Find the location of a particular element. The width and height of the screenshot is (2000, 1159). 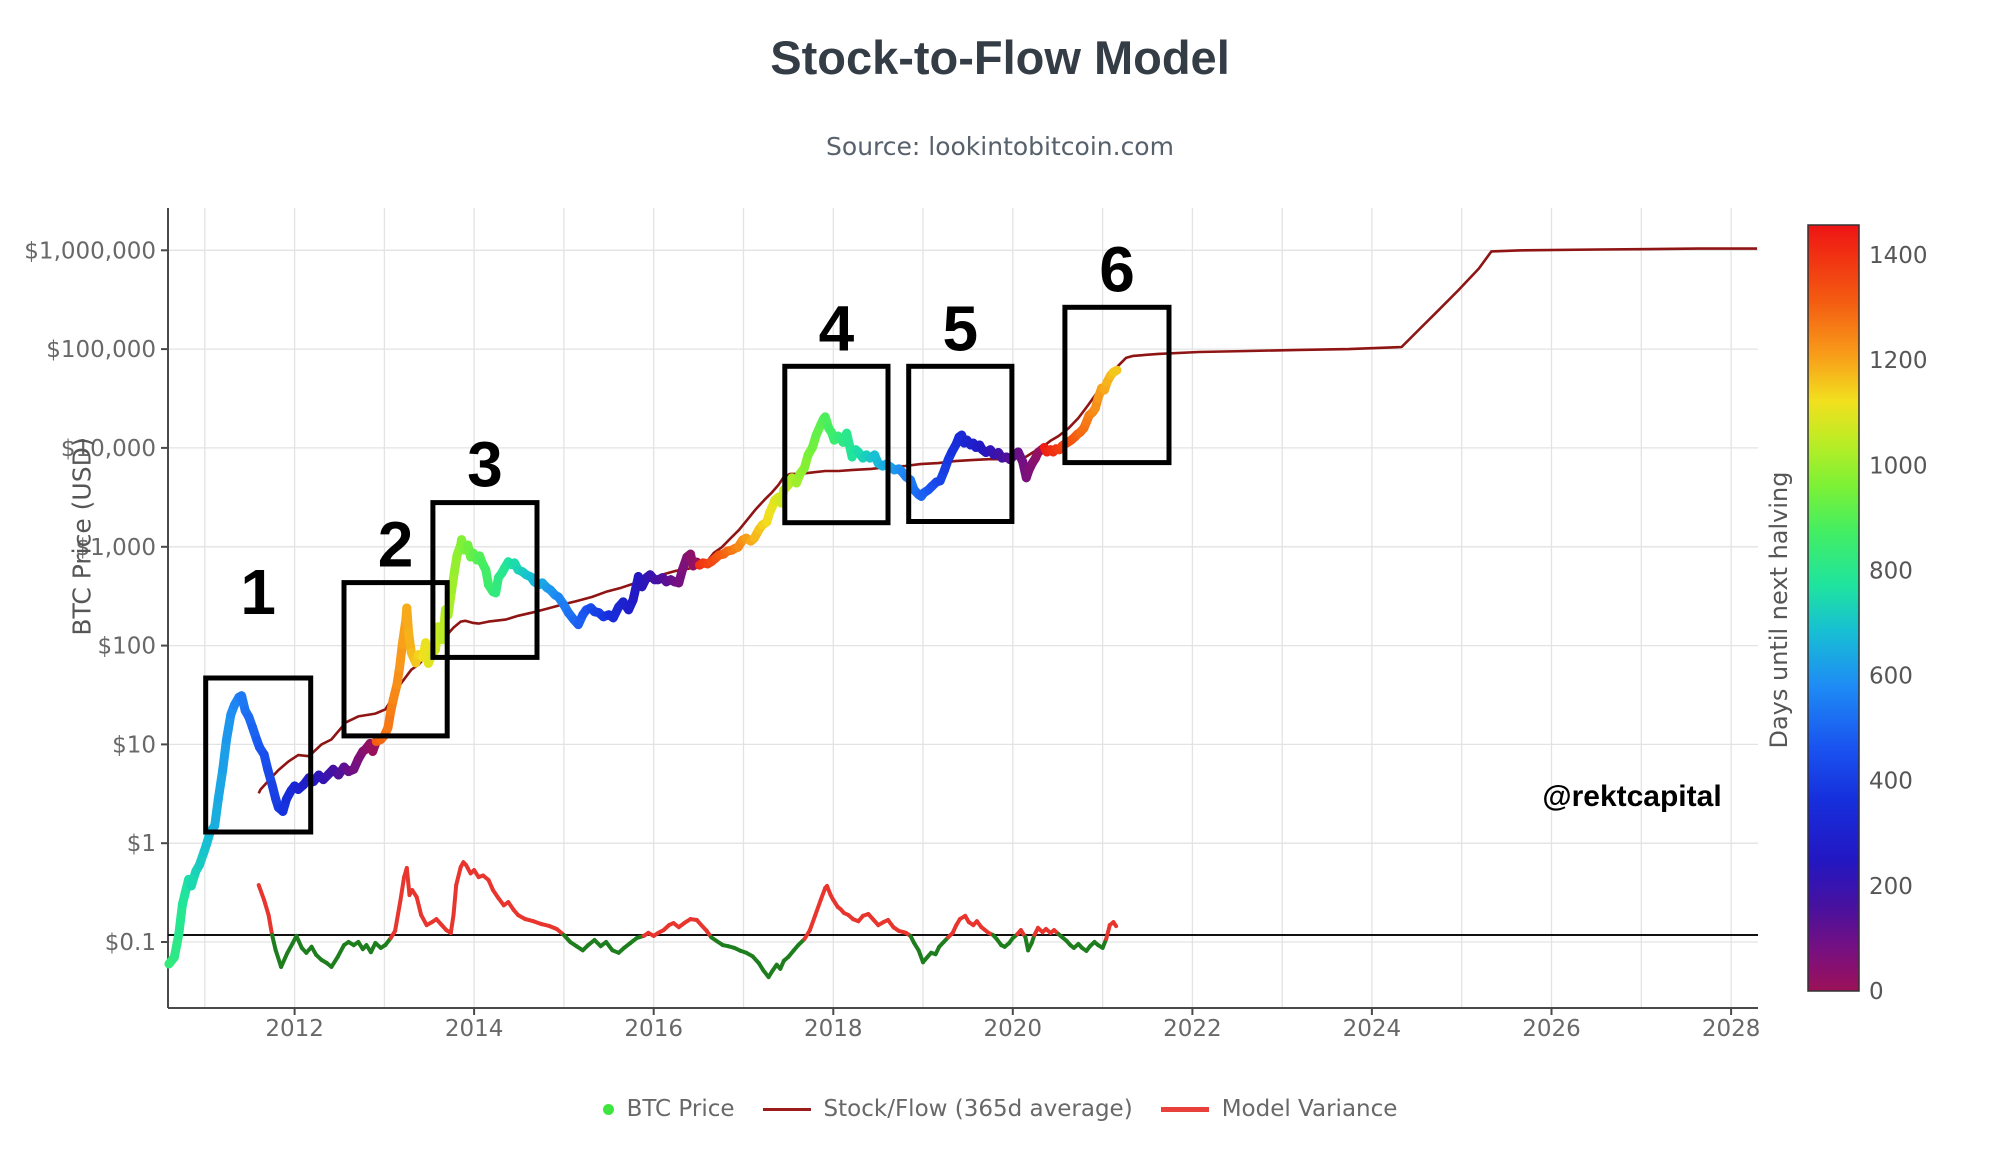

legend-item-model-variance: Model Variance is located at coordinates (1279, 1109).